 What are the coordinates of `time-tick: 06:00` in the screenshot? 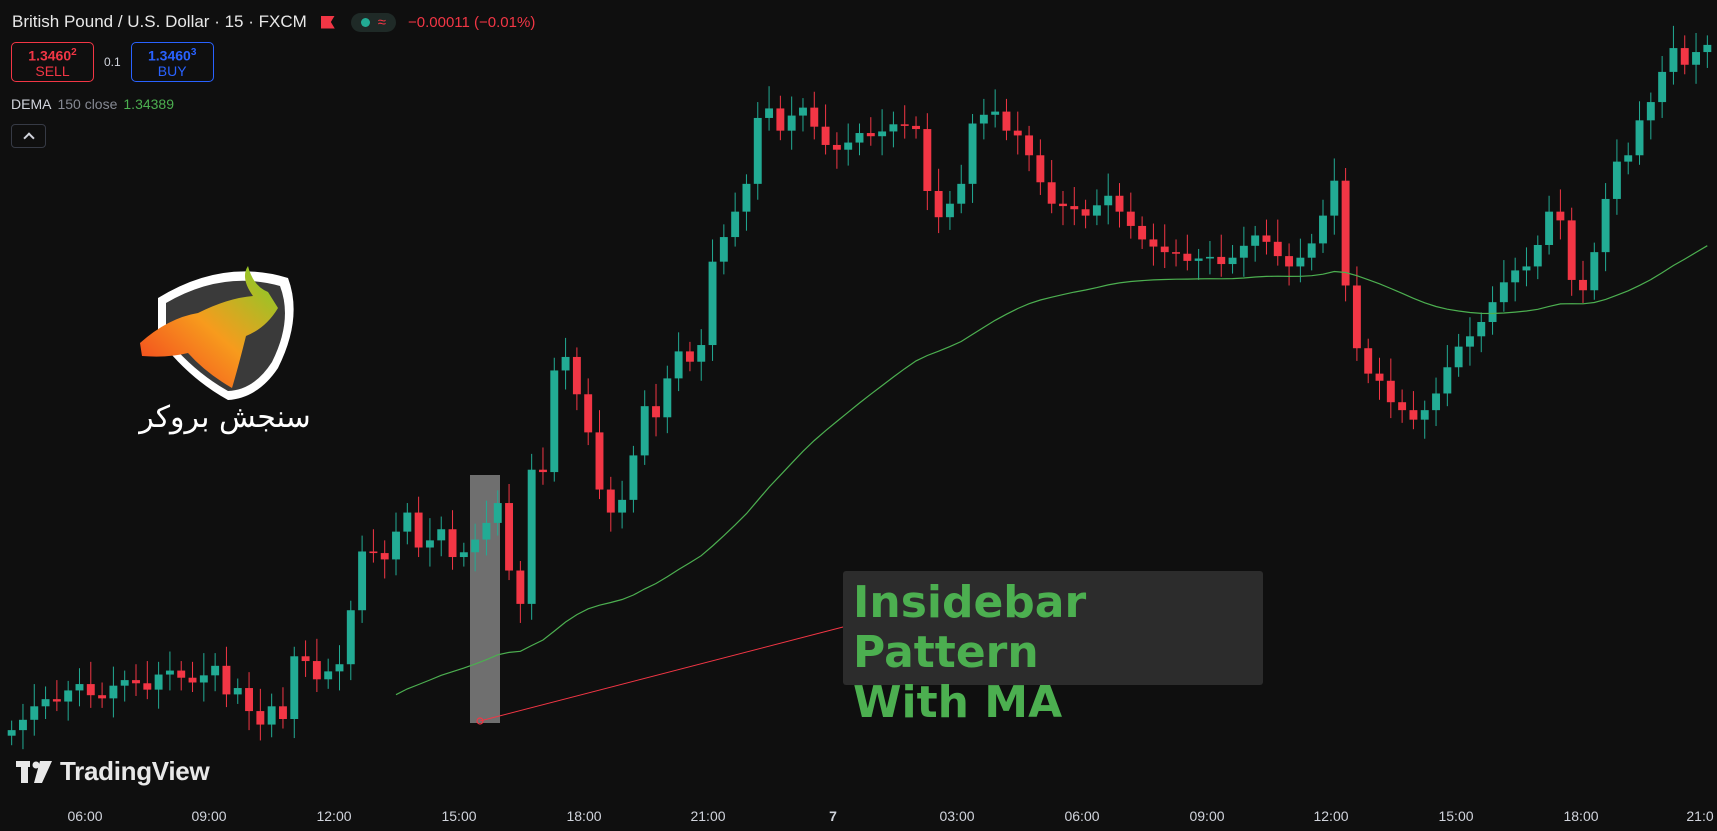 It's located at (85, 816).